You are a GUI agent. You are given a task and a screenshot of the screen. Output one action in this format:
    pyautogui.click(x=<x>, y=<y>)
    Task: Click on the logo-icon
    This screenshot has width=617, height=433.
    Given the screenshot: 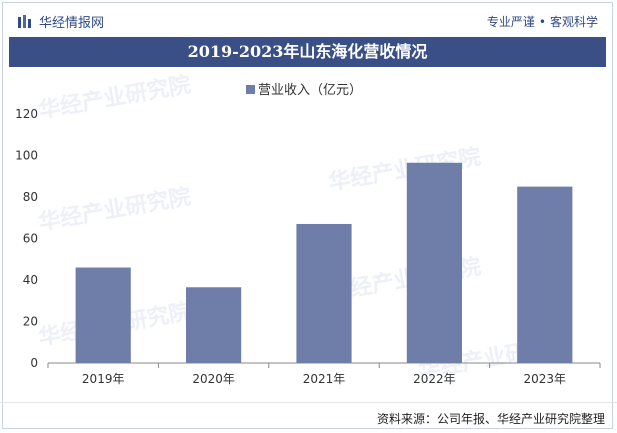 What is the action you would take?
    pyautogui.click(x=24, y=21)
    